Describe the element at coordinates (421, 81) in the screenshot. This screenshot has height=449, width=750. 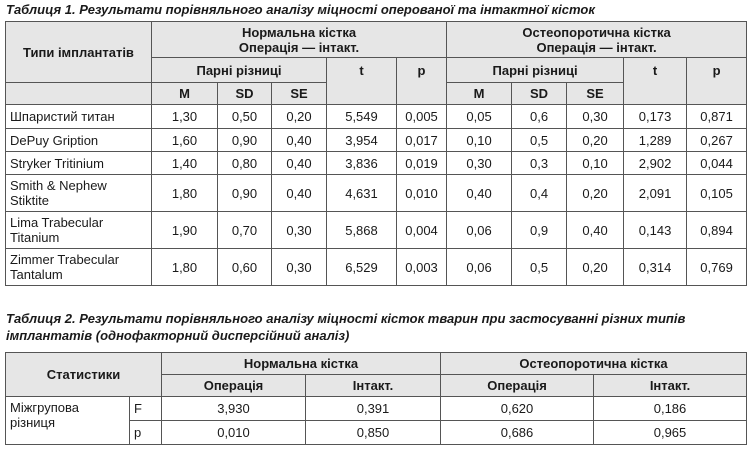
I see `p-header-normal: p` at that location.